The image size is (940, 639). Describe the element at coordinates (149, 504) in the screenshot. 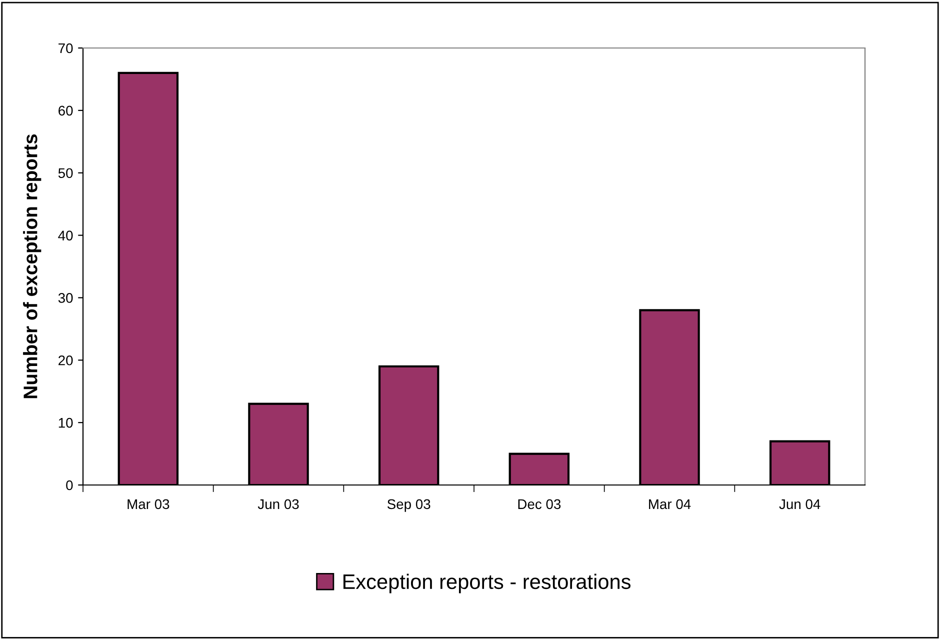

I see `x-tick-label: Mar 03` at that location.